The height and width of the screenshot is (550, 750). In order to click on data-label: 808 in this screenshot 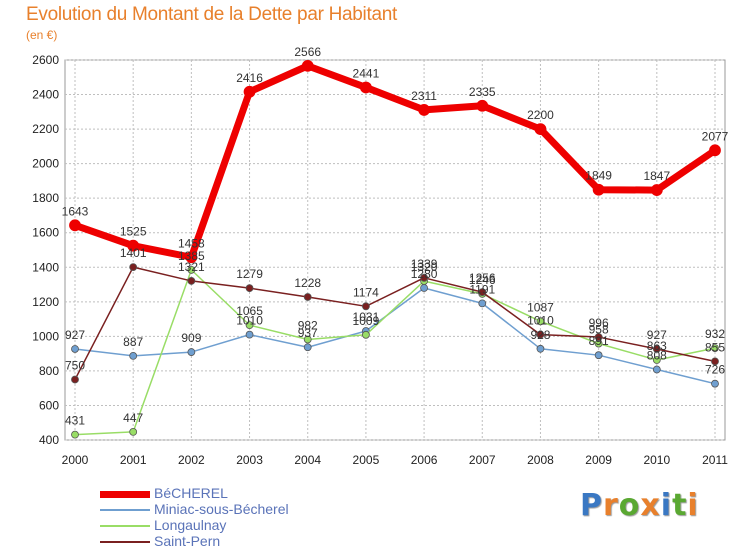, I will do `click(657, 356)`.